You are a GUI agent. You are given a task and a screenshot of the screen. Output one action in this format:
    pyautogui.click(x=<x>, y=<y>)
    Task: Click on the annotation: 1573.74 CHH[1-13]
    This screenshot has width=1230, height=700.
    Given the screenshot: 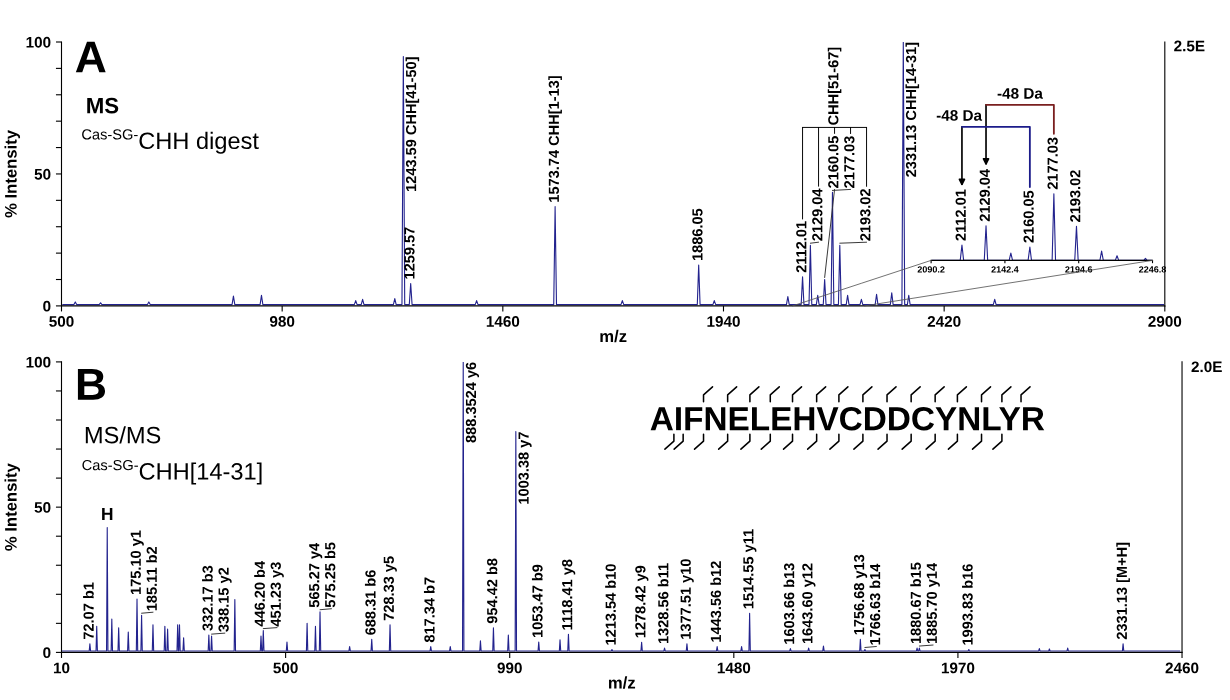 What is the action you would take?
    pyautogui.click(x=555, y=139)
    